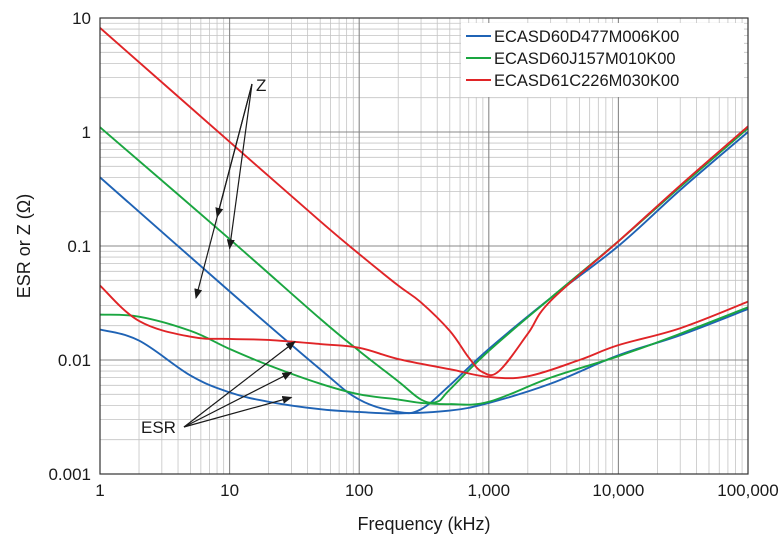 The image size is (782, 544). Describe the element at coordinates (24, 246) in the screenshot. I see `y-axis-title: ESR or Z (Ω)` at that location.